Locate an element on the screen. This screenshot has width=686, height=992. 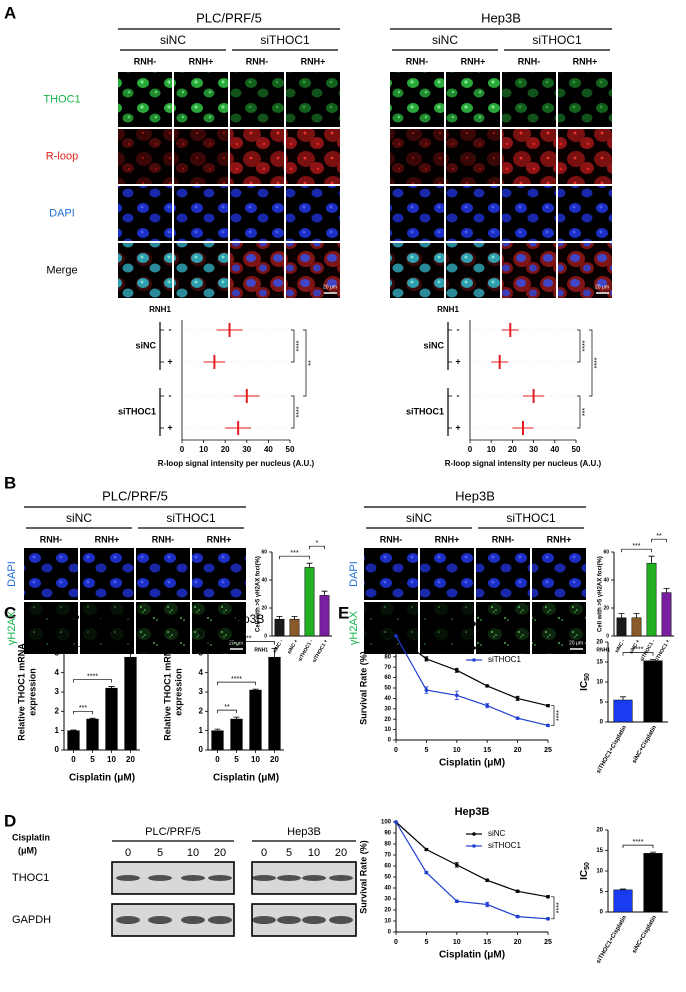
y-tick-label: 6 is located at coordinates (57, 633).